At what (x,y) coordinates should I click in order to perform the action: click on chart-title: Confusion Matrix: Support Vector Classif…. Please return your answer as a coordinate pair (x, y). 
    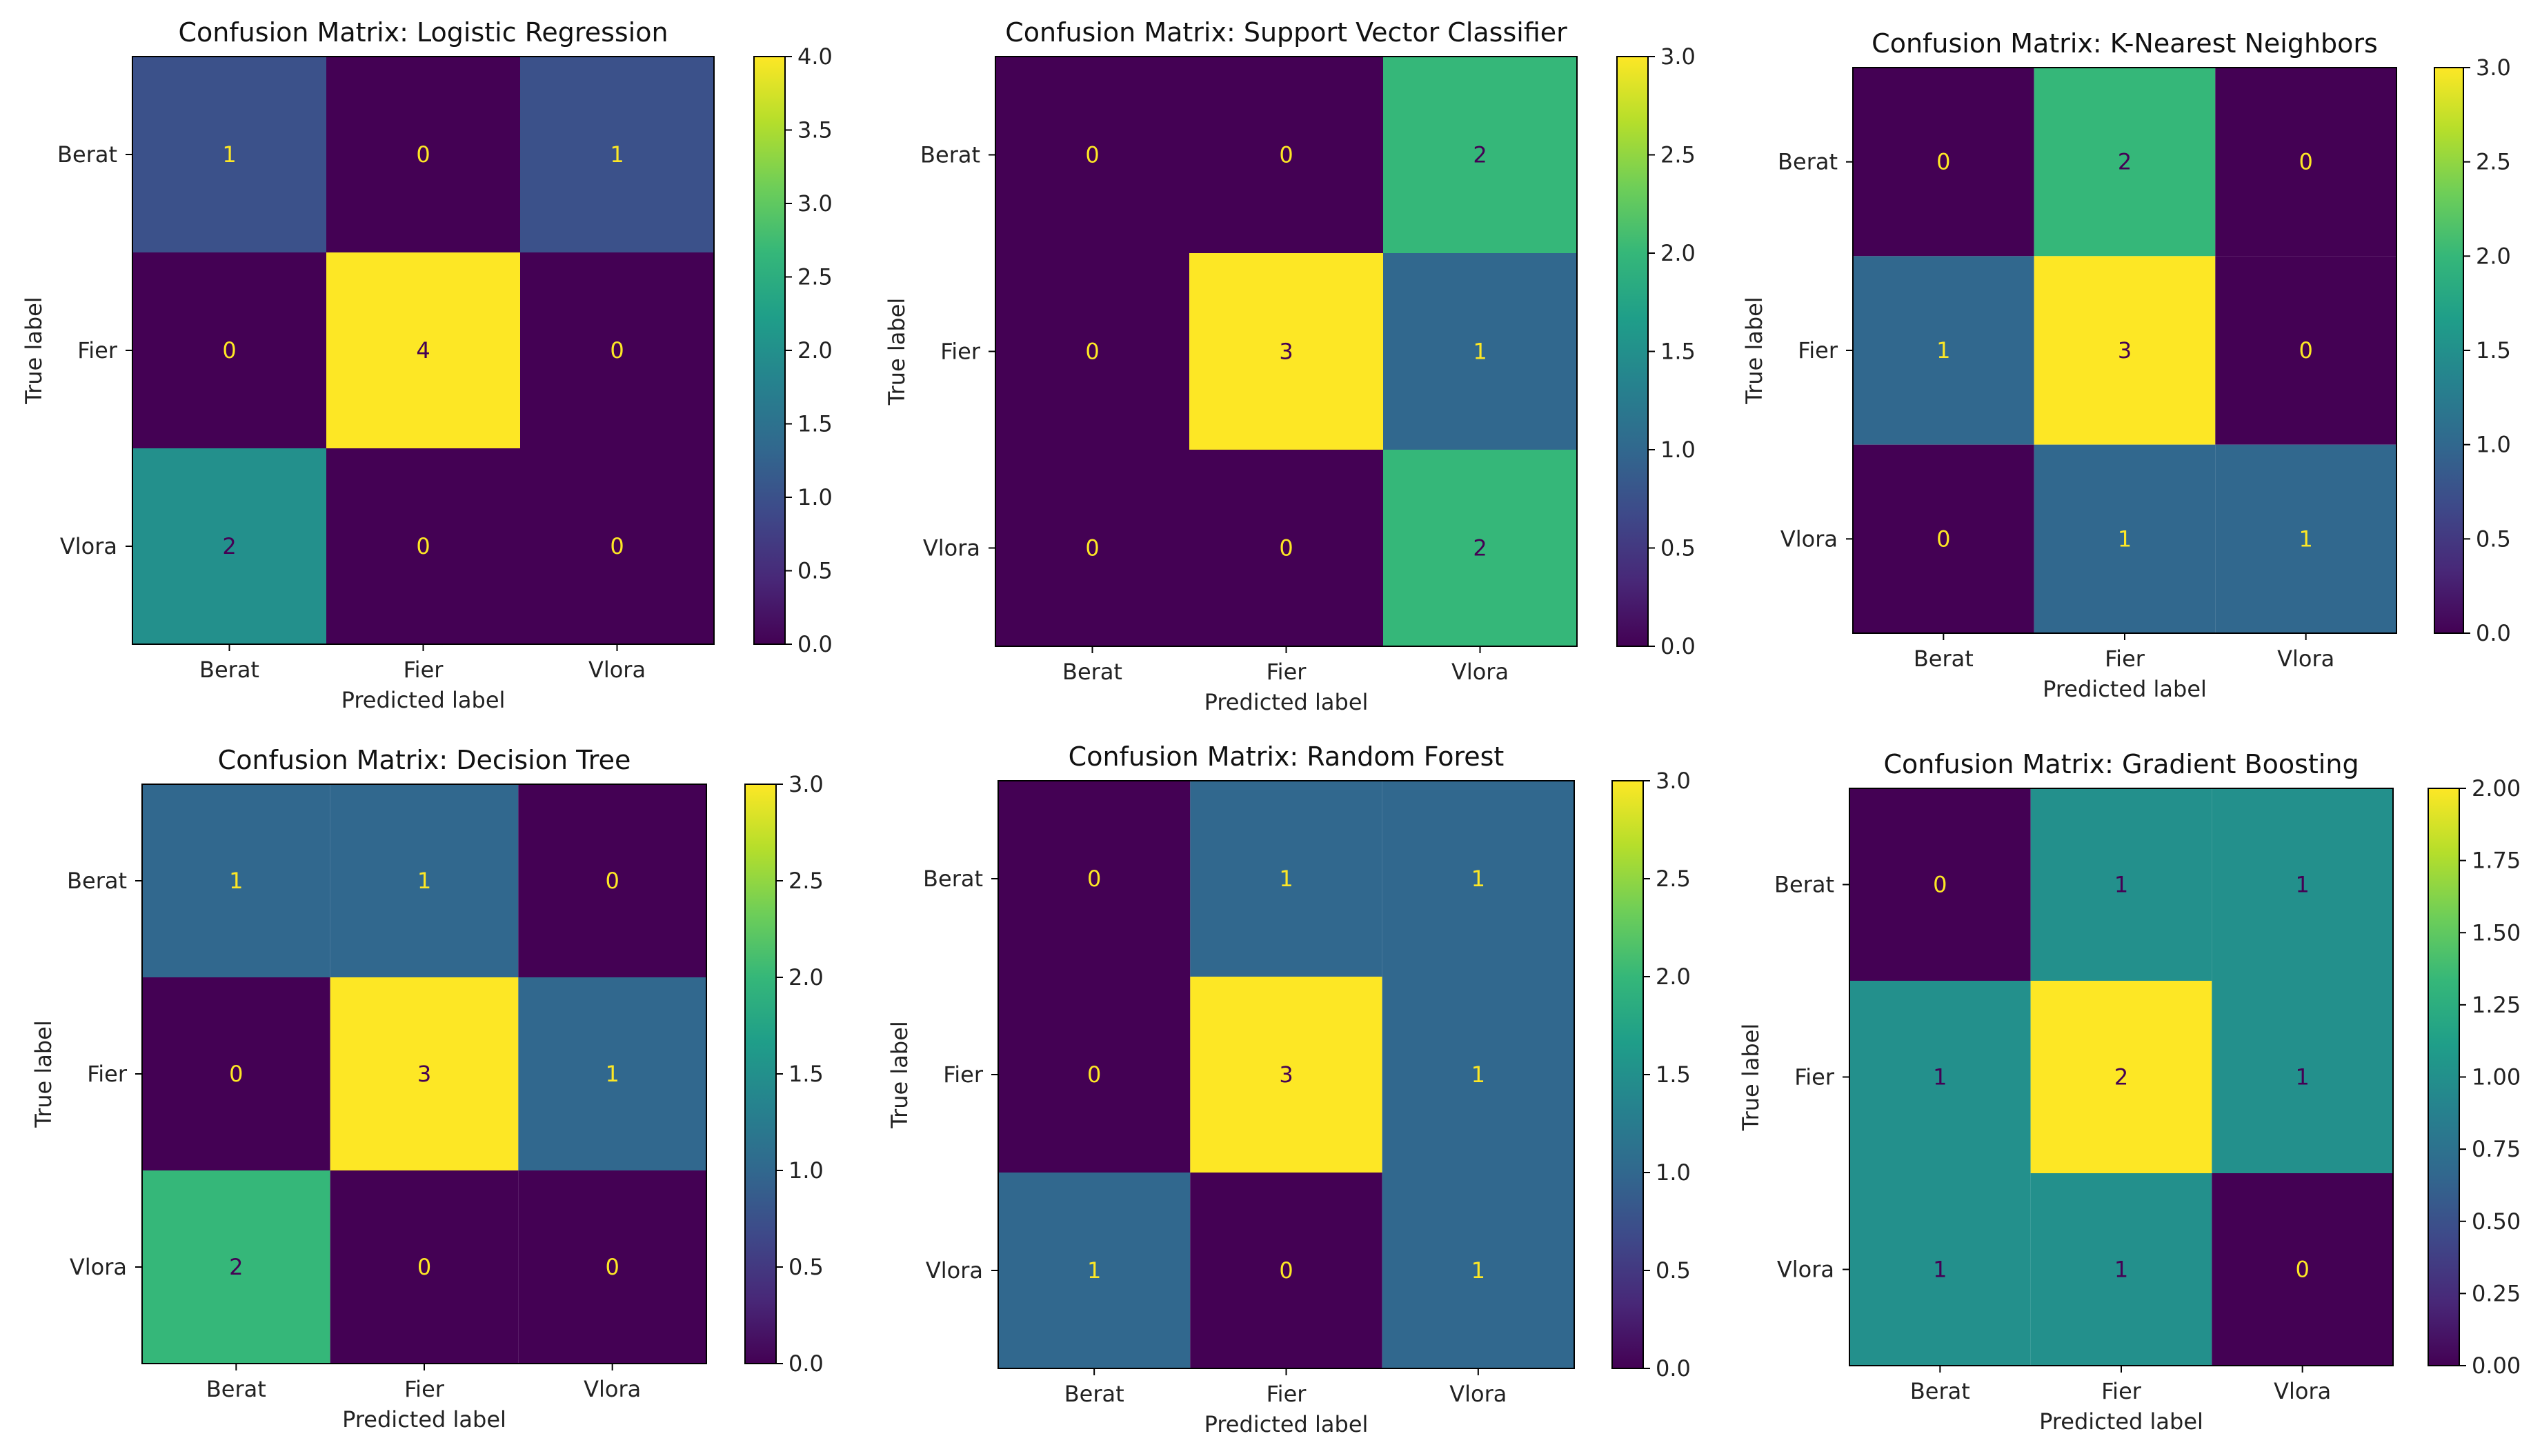
    Looking at the image, I should click on (1286, 32).